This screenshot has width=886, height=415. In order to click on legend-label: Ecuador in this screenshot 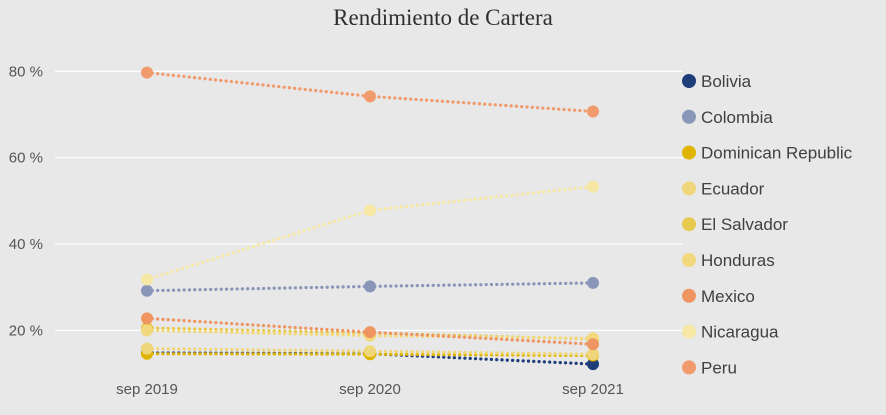, I will do `click(733, 188)`.